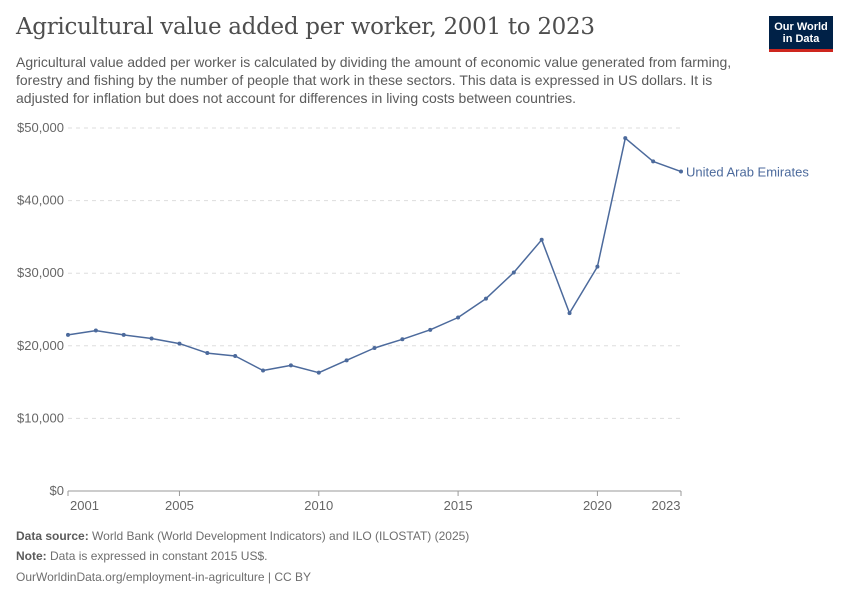  What do you see at coordinates (801, 39) in the screenshot?
I see `logo-line-2: in Data` at bounding box center [801, 39].